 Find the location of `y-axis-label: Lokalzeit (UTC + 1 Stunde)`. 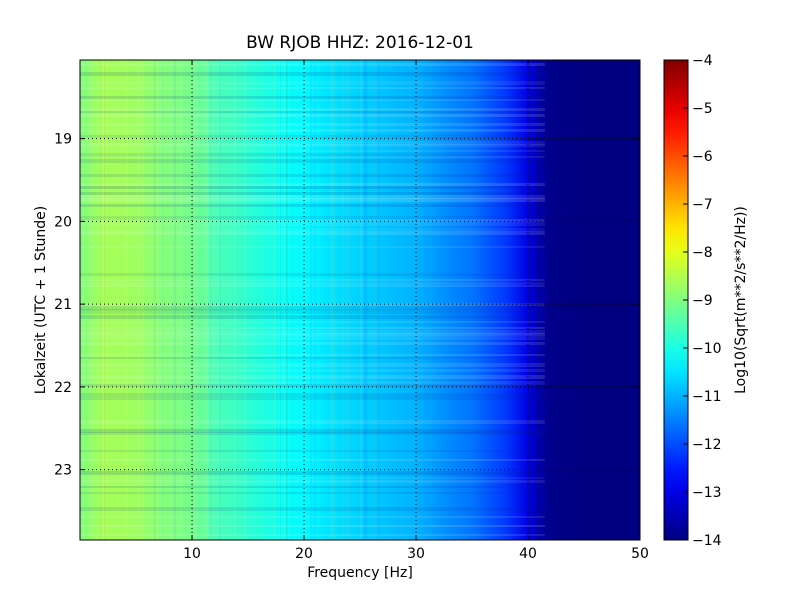

y-axis-label: Lokalzeit (UTC + 1 Stunde) is located at coordinates (41, 300).